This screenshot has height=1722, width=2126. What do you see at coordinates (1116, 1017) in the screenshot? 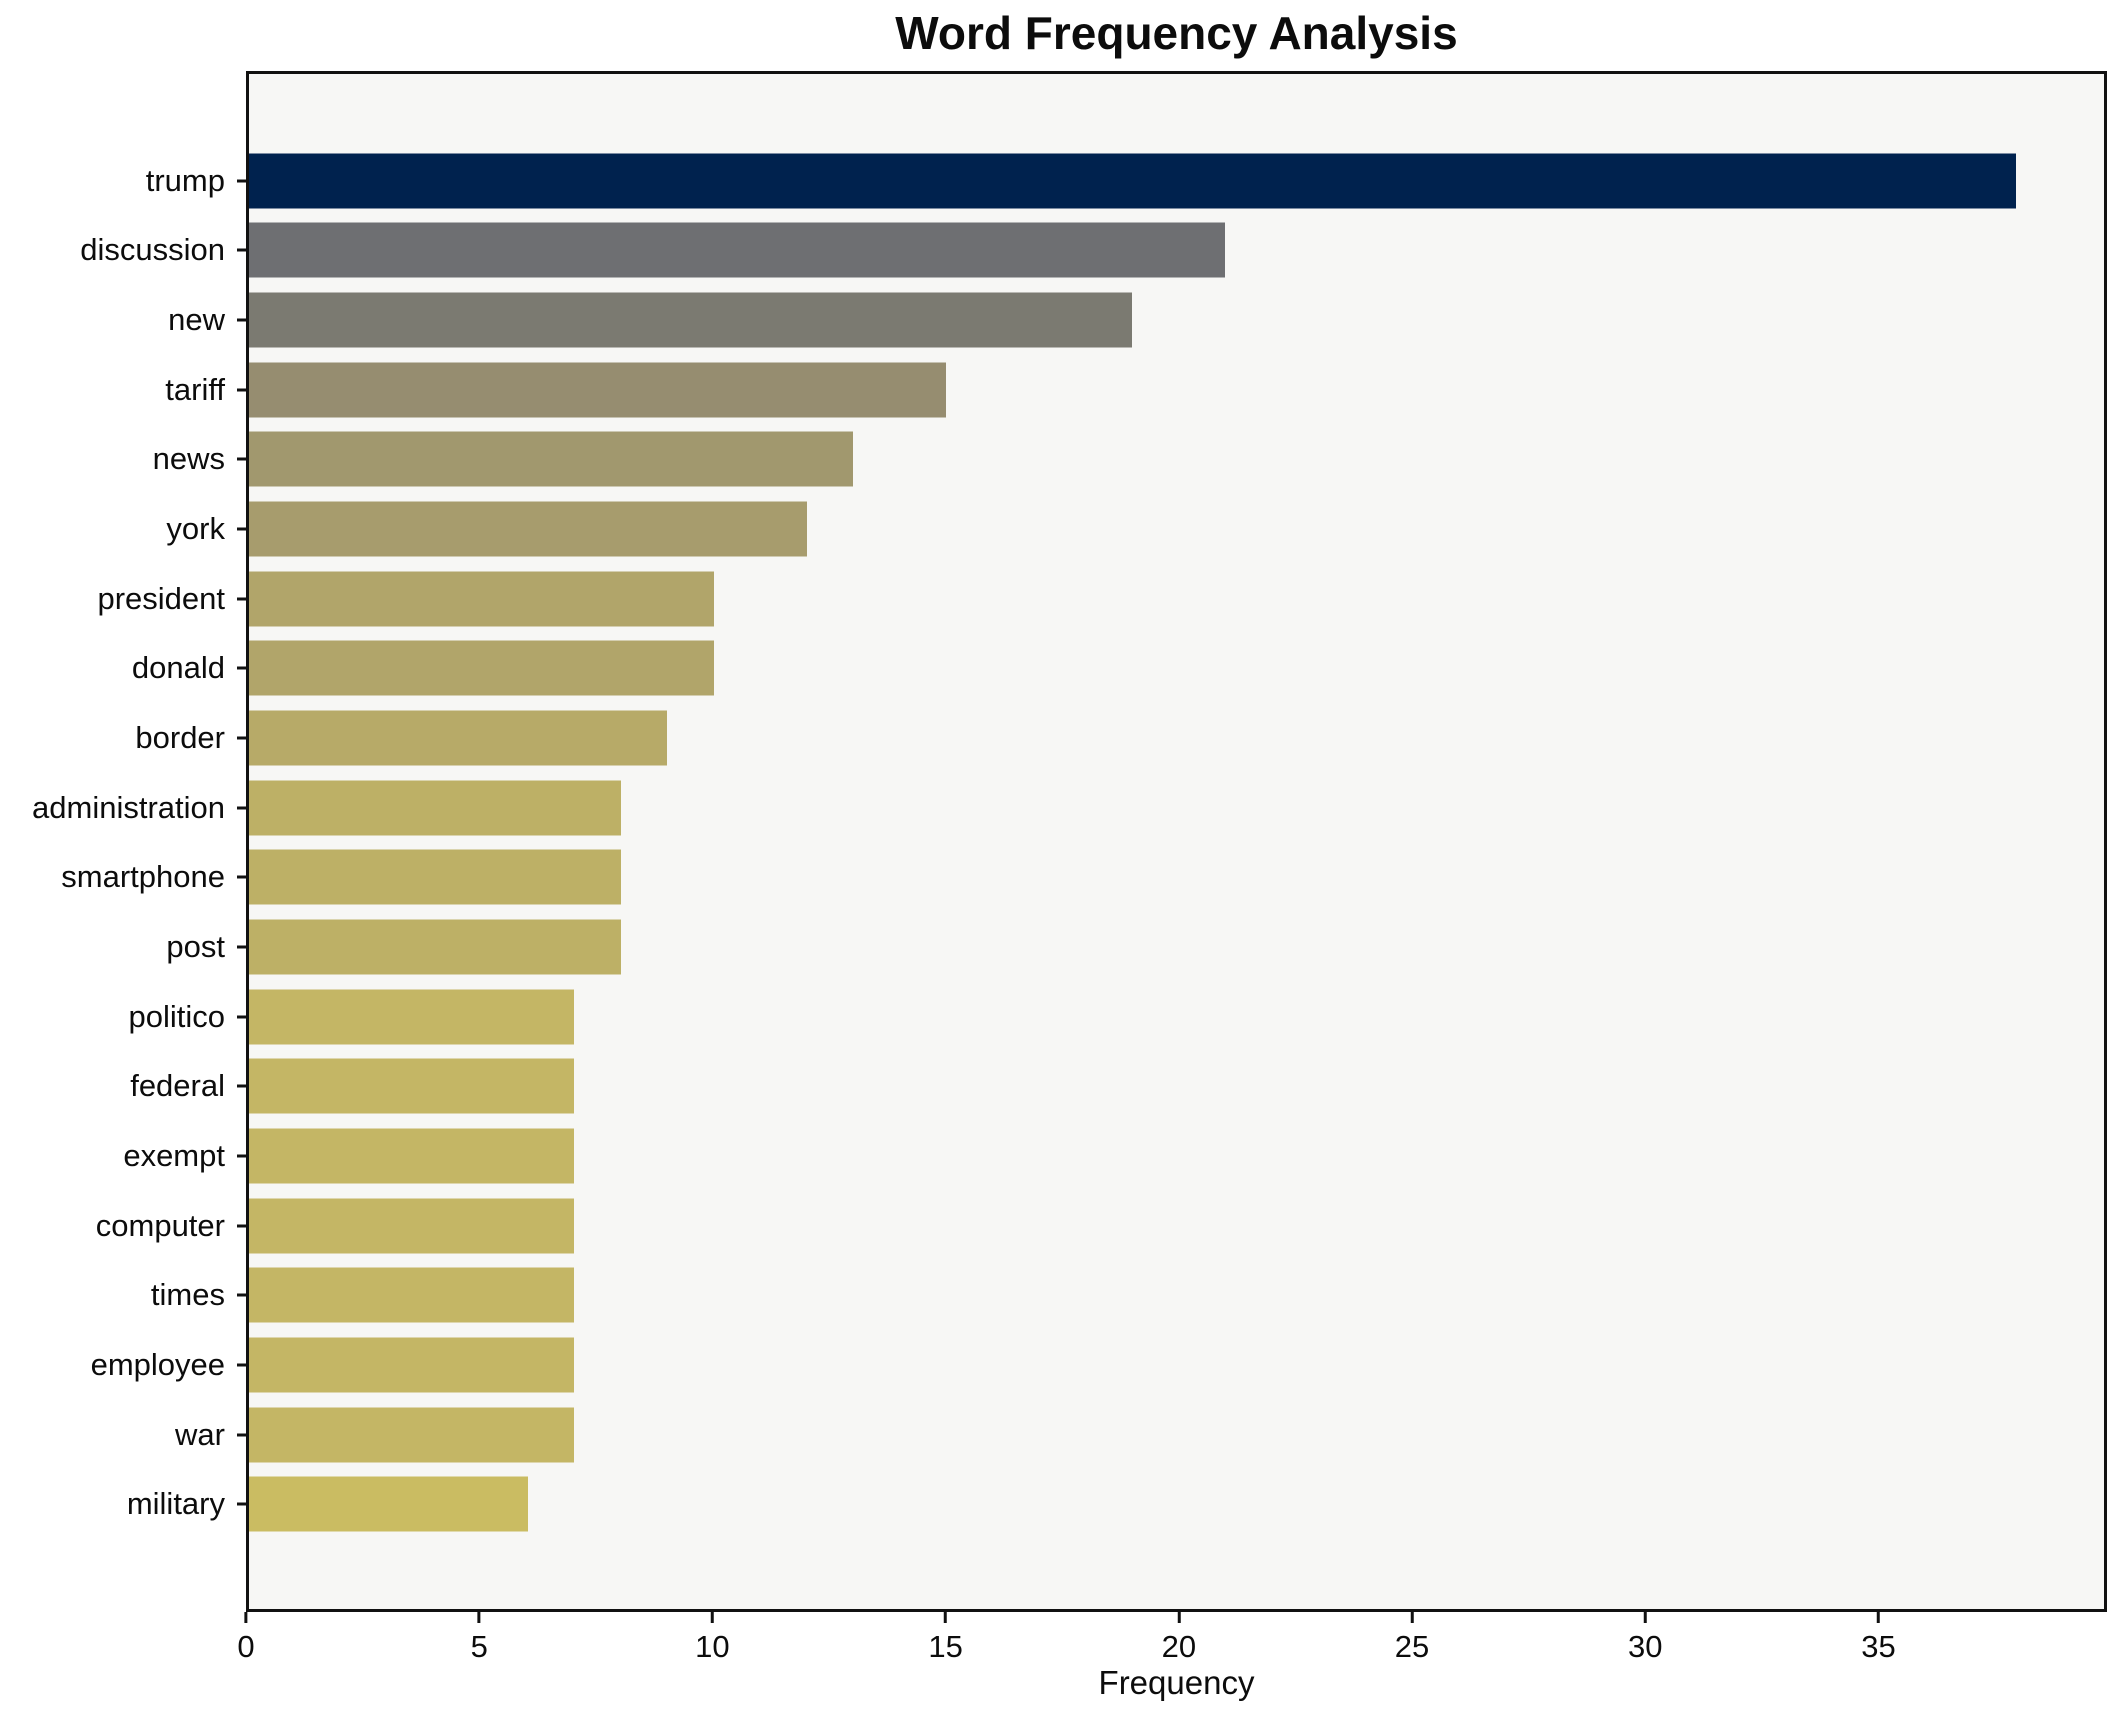
I see `bar-row: politico` at bounding box center [1116, 1017].